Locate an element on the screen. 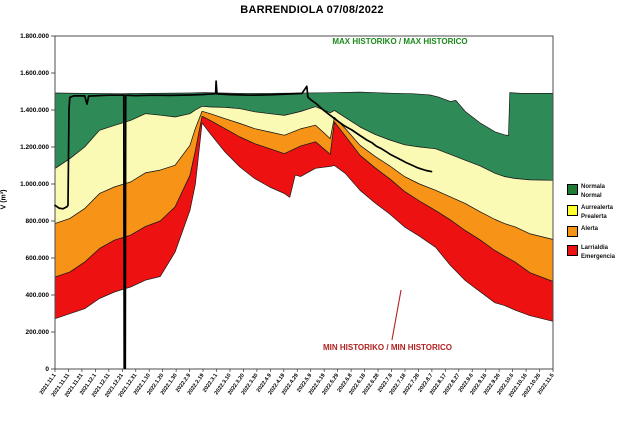 The height and width of the screenshot is (426, 624). min-leader-line is located at coordinates (396, 315).